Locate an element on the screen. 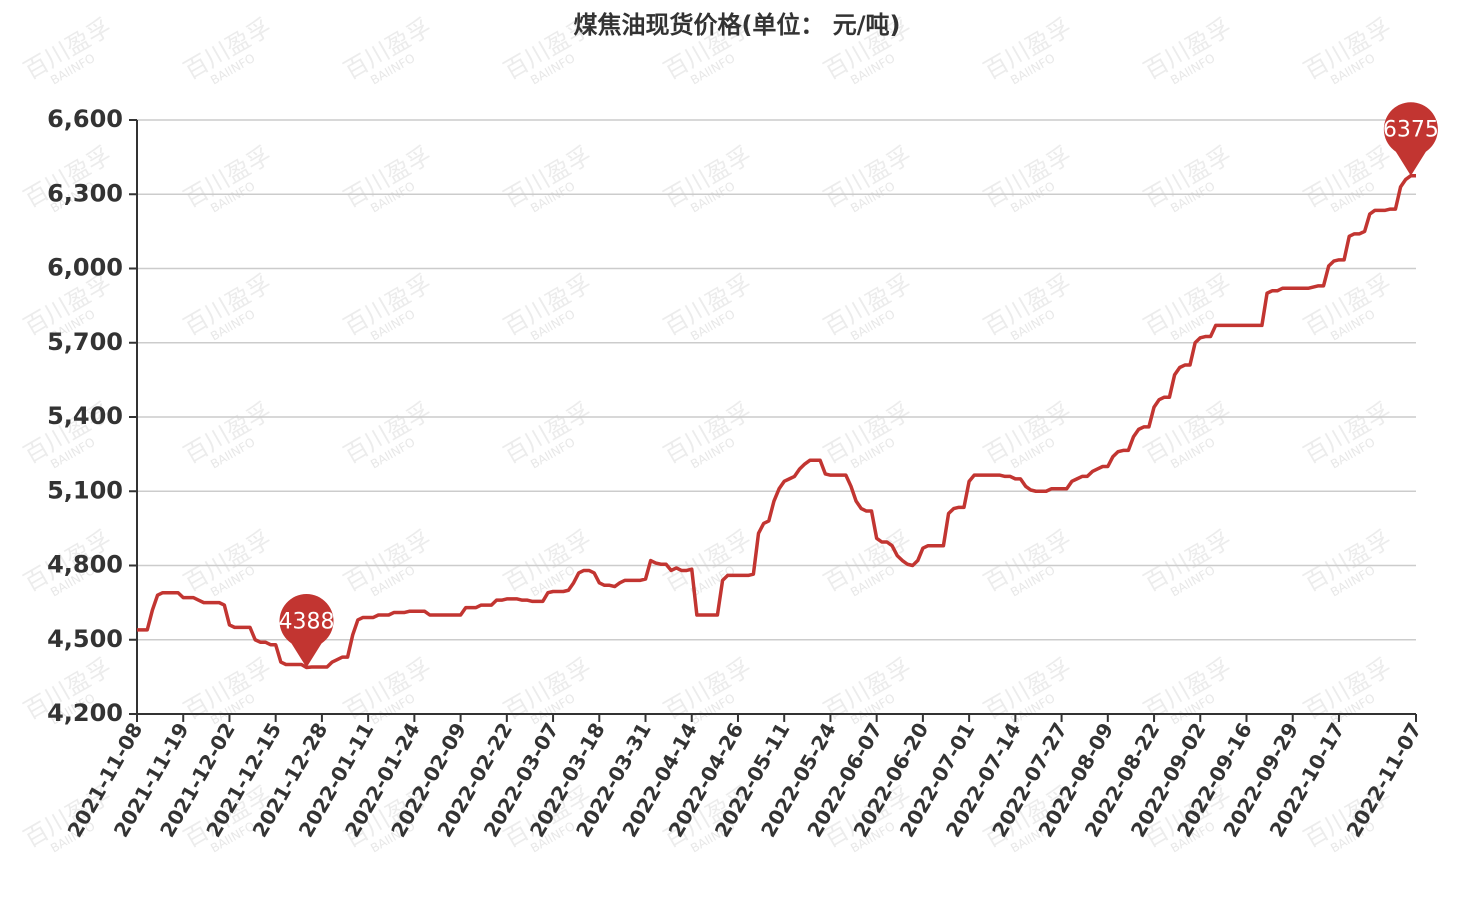  y-tick-label: 4,200 is located at coordinates (85, 713).